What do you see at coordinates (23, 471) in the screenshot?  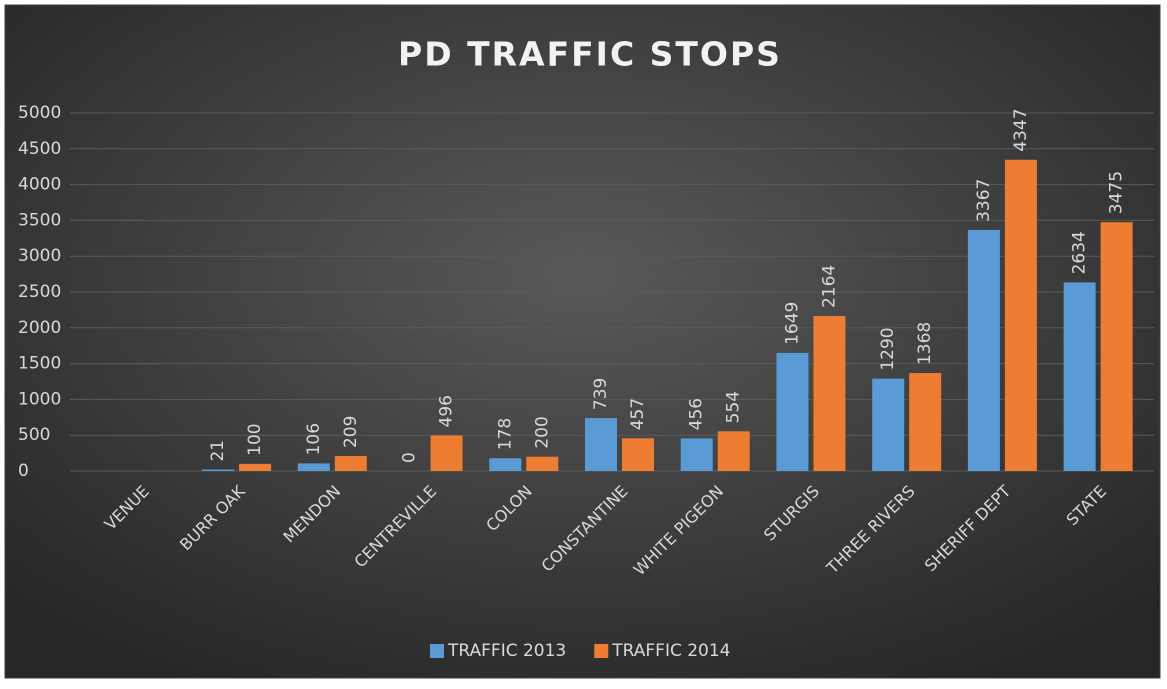 I see `y-tick-label: 0` at bounding box center [23, 471].